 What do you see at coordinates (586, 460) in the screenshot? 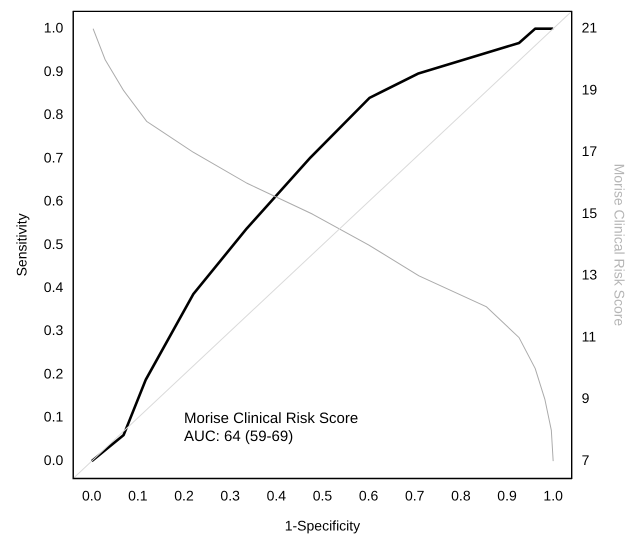
I see `y2-tick-label: 7` at bounding box center [586, 460].